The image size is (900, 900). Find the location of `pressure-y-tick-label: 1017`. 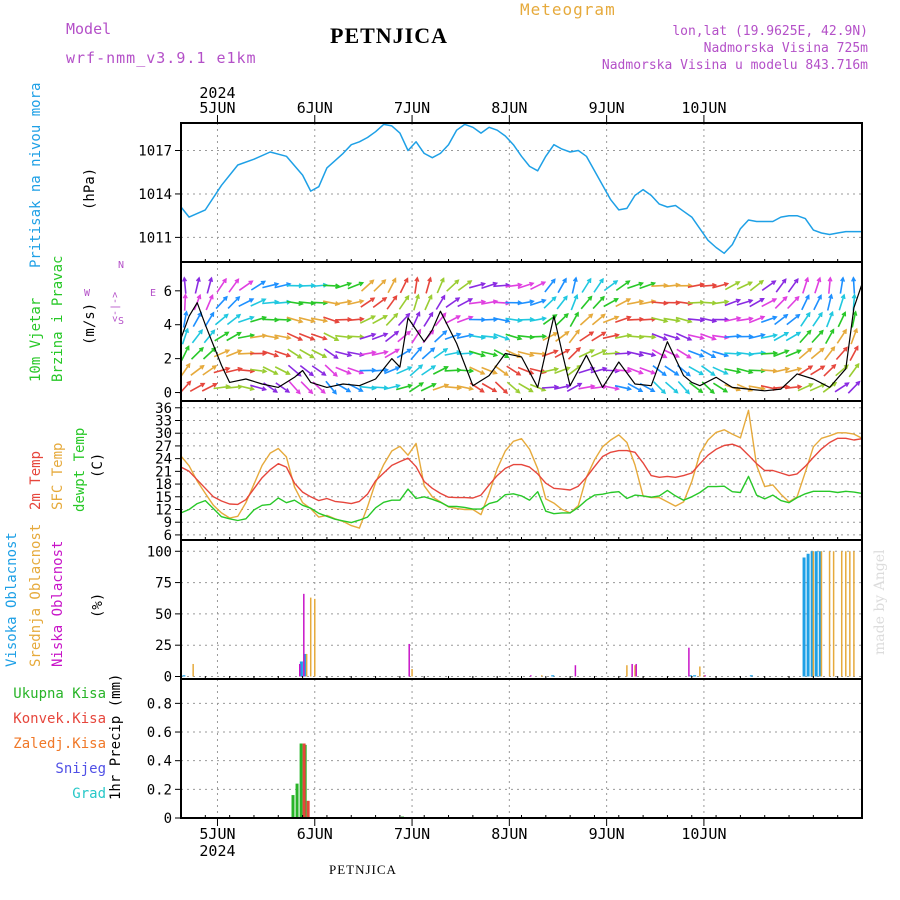

pressure-y-tick-label: 1017 is located at coordinates (155, 152).